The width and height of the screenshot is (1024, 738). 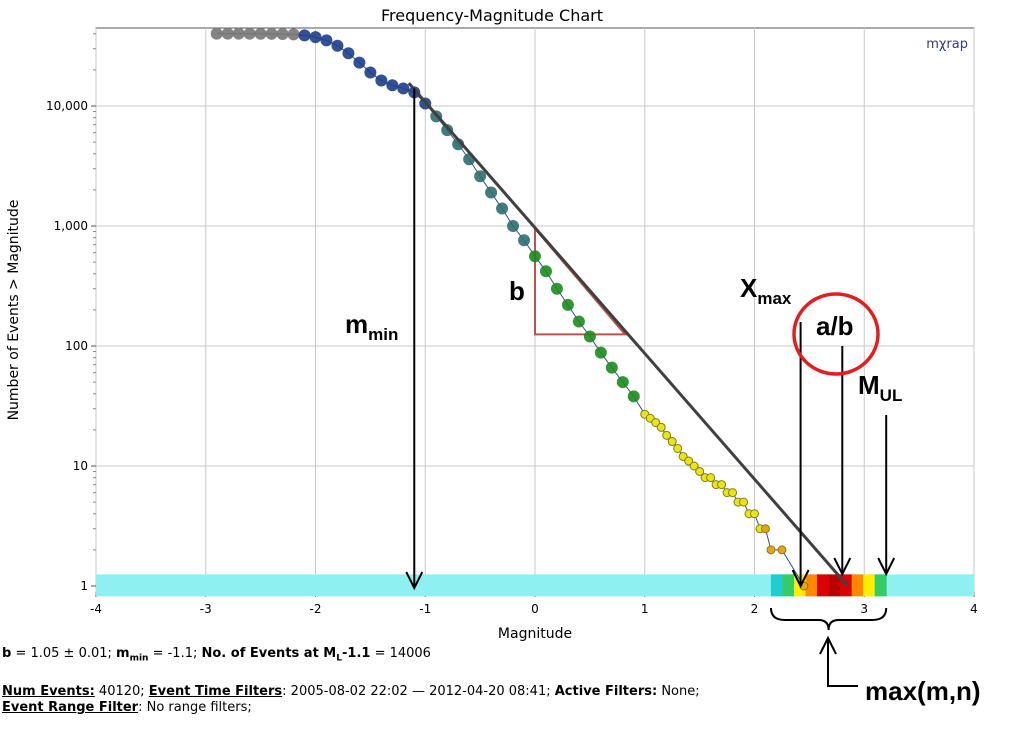 I want to click on filter-summary-line2: Event Range Filter: No range filters;, so click(x=127, y=707).